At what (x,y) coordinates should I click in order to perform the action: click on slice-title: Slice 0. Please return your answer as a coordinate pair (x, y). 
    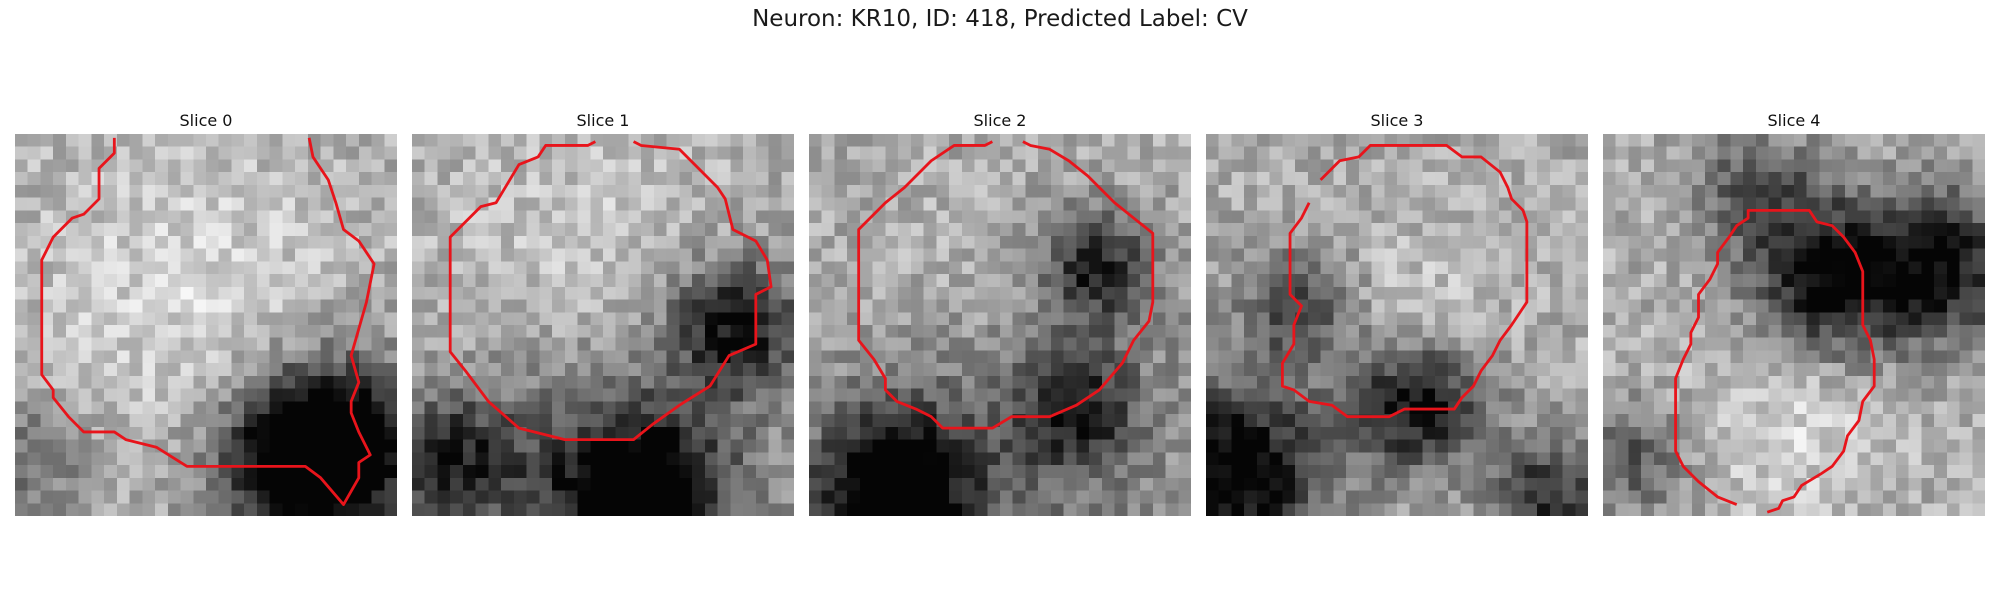
    Looking at the image, I should click on (206, 120).